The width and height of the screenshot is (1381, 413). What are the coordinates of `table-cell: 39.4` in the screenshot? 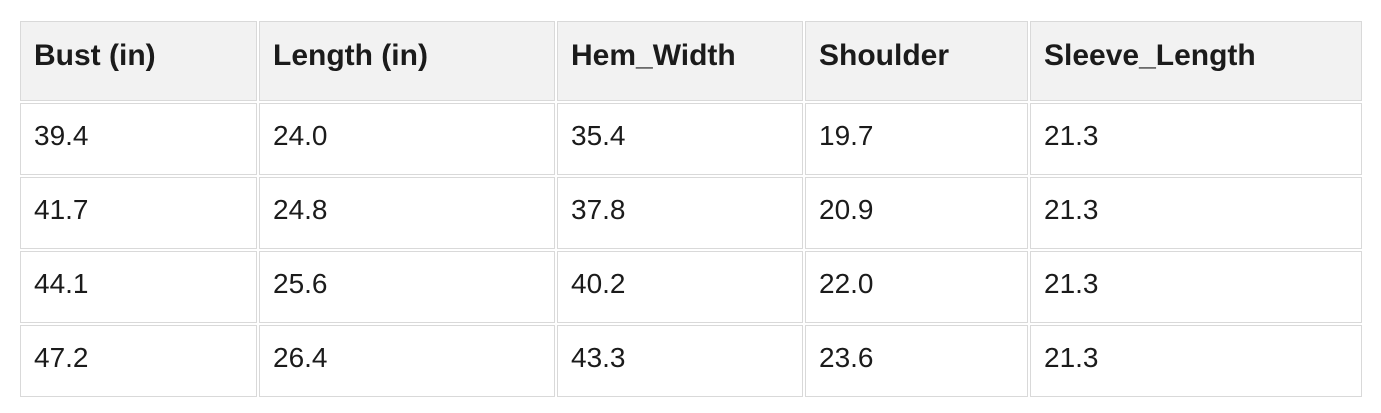 It's located at (138, 139).